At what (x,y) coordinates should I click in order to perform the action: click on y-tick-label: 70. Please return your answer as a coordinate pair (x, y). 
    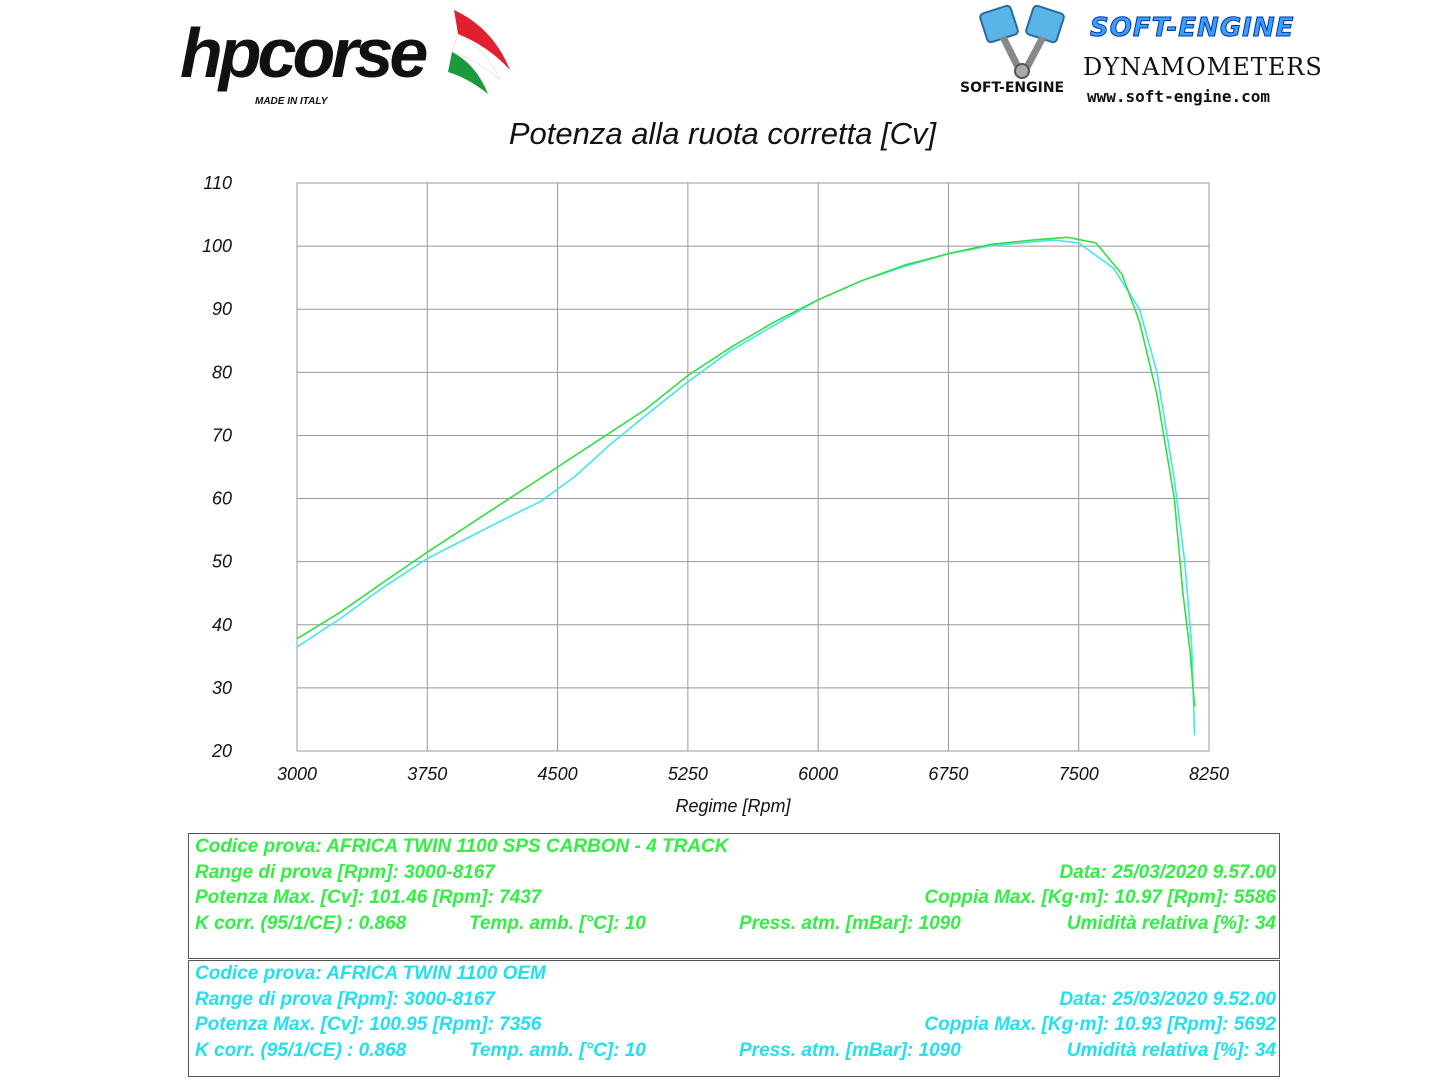
    Looking at the image, I should click on (222, 435).